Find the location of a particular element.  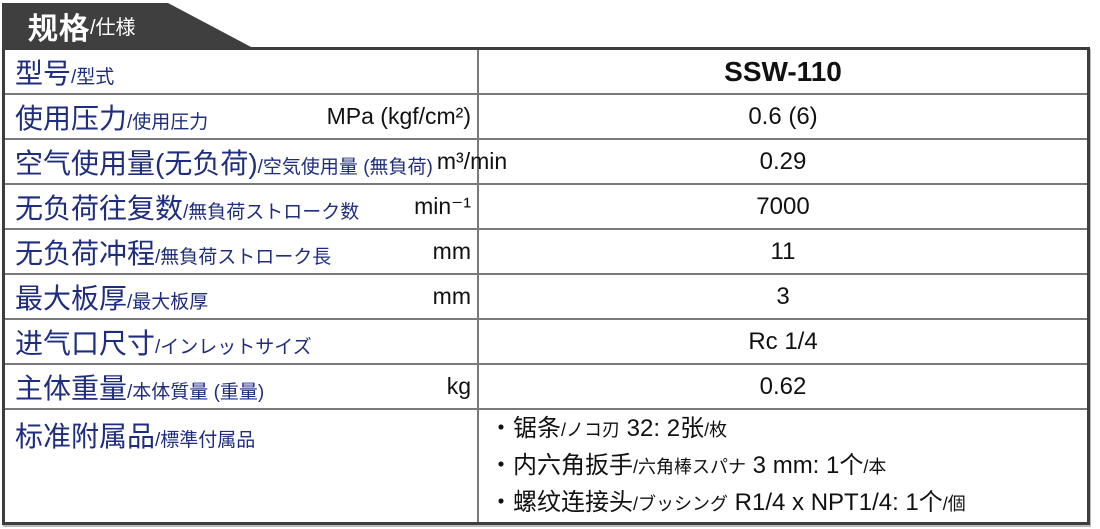

accessory-segment: R1/4 x NPT1/4: 1个 is located at coordinates (835, 502).